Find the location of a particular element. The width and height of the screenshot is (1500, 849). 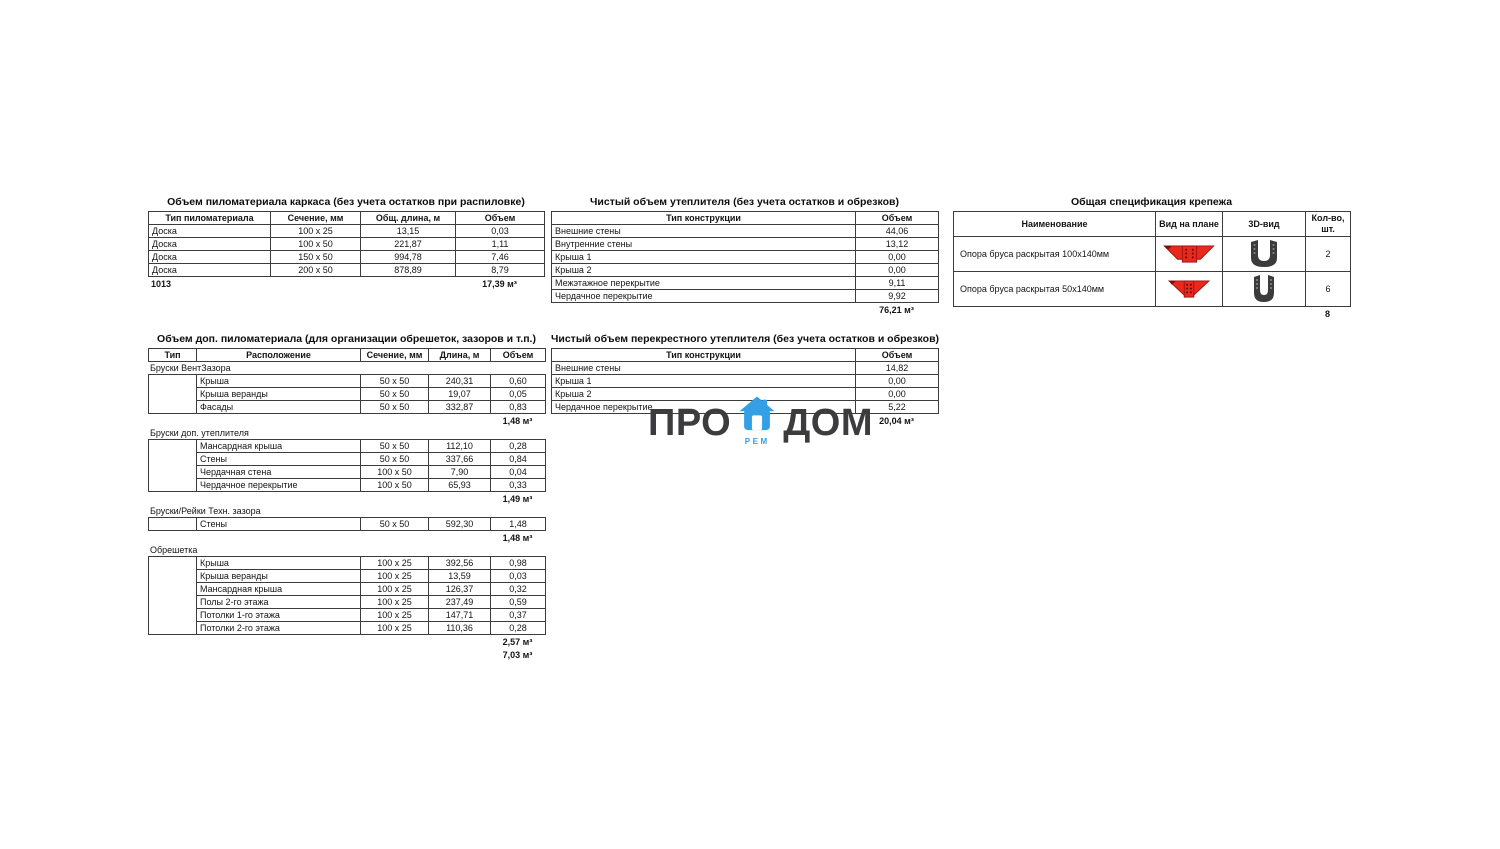

grand-total: 7,03 м³ is located at coordinates (517, 654).